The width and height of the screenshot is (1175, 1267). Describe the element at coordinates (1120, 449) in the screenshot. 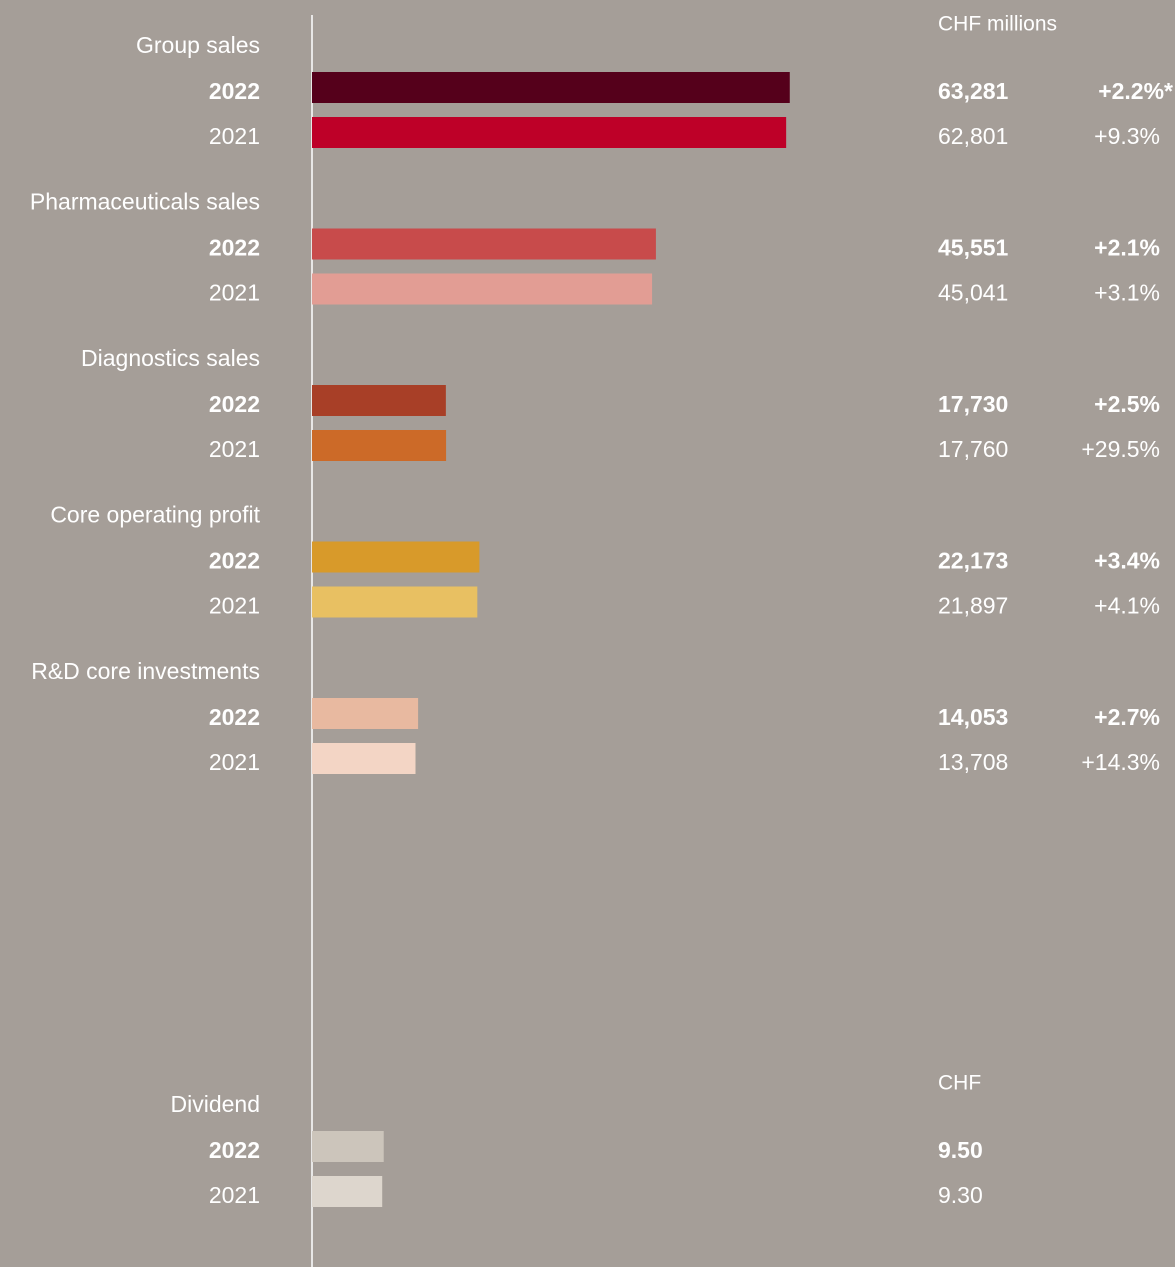

I see `change-label: +29.5%` at that location.